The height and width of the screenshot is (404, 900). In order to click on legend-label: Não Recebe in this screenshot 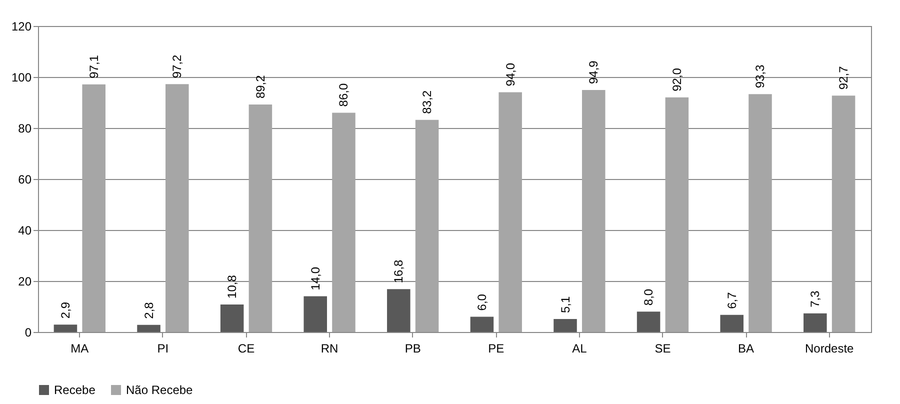, I will do `click(160, 390)`.